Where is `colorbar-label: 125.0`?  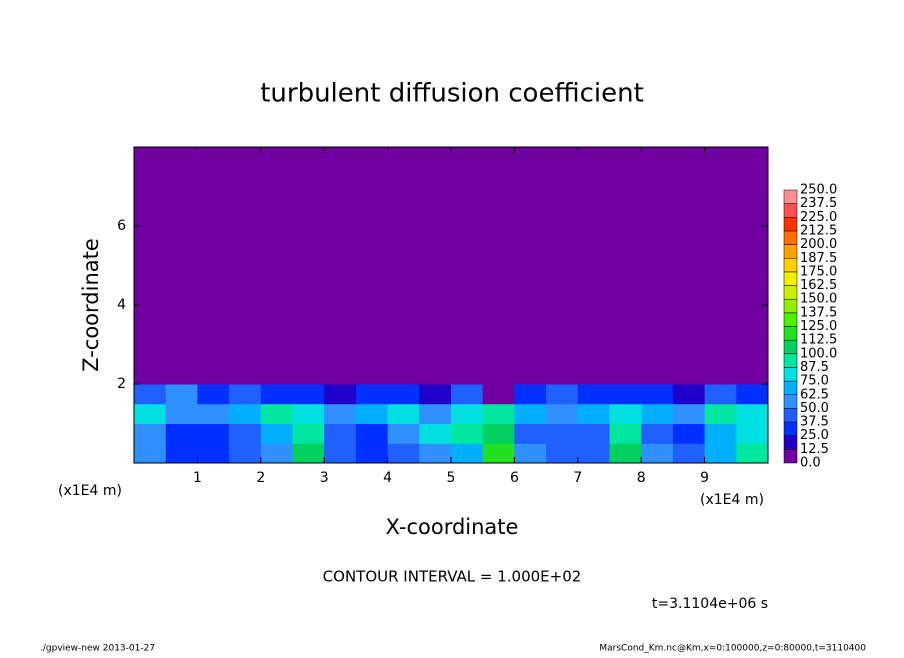 colorbar-label: 125.0 is located at coordinates (818, 326).